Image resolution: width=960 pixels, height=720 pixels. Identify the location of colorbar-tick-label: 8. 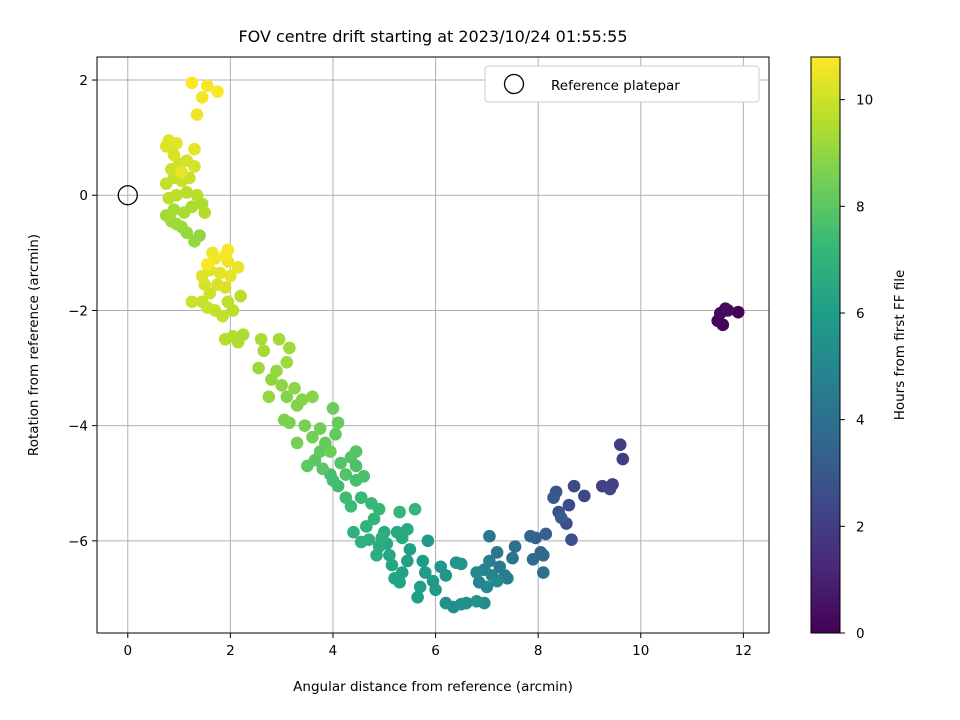
(860, 207).